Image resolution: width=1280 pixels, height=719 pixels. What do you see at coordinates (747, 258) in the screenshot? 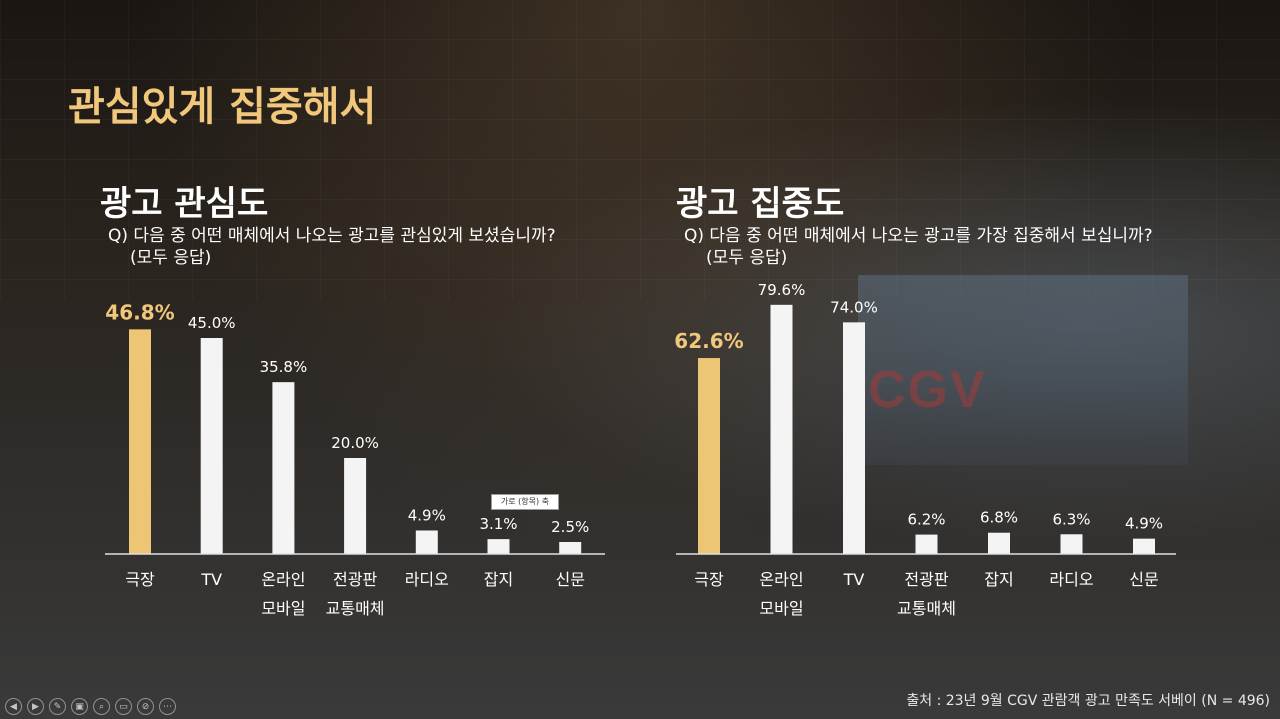
I see `chart2-note: (모두 응답)` at bounding box center [747, 258].